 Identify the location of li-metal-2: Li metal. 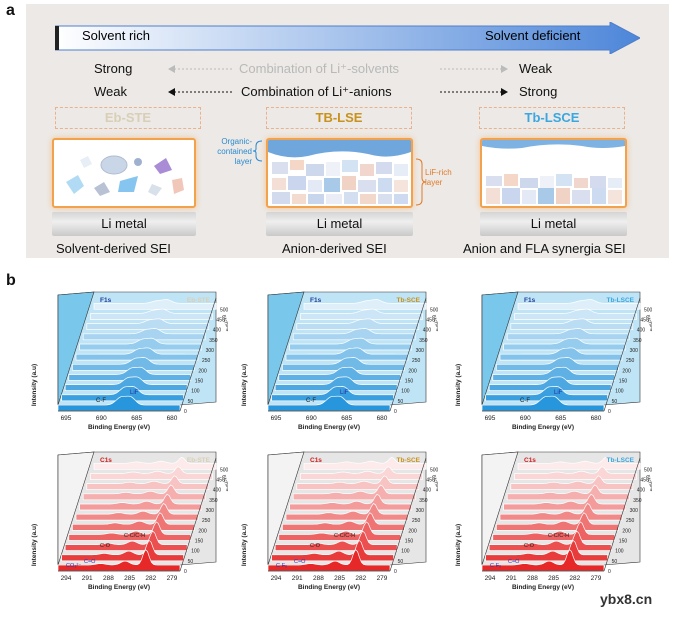
(339, 224).